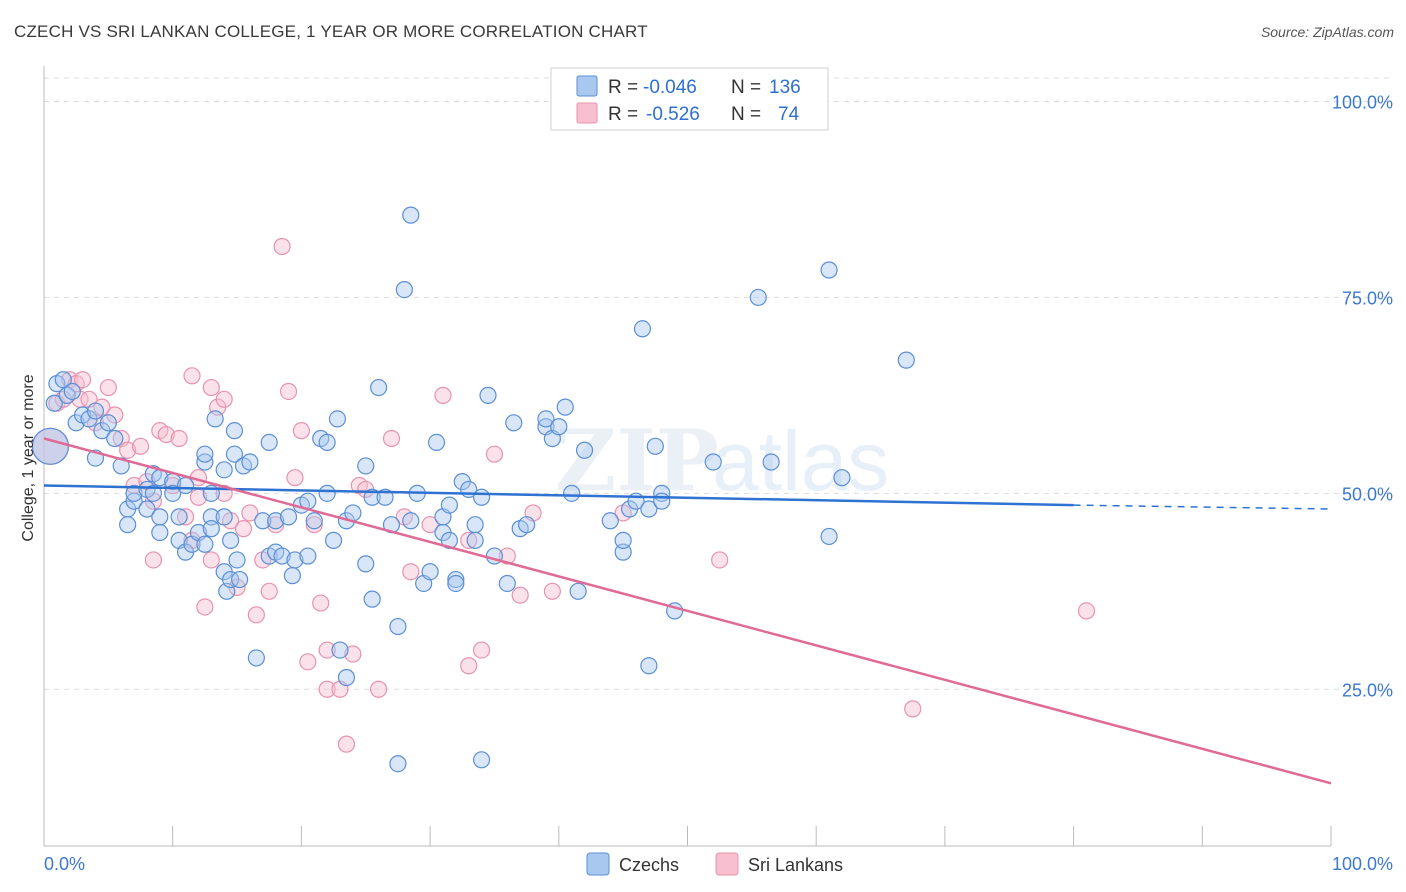 This screenshot has height=892, width=1406. I want to click on legend-n-value-czech: 136, so click(785, 87).